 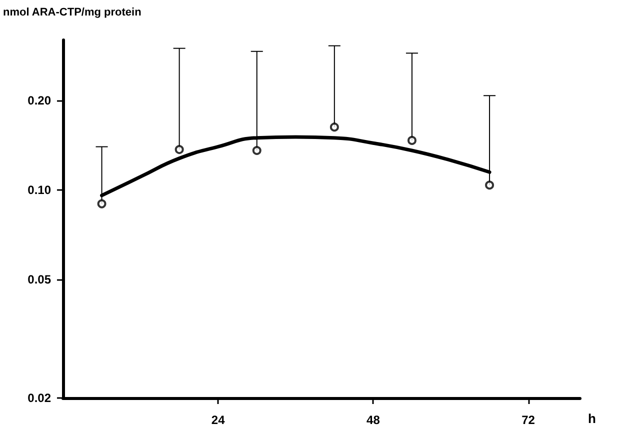 What do you see at coordinates (218, 420) in the screenshot?
I see `x-tick-label: 24` at bounding box center [218, 420].